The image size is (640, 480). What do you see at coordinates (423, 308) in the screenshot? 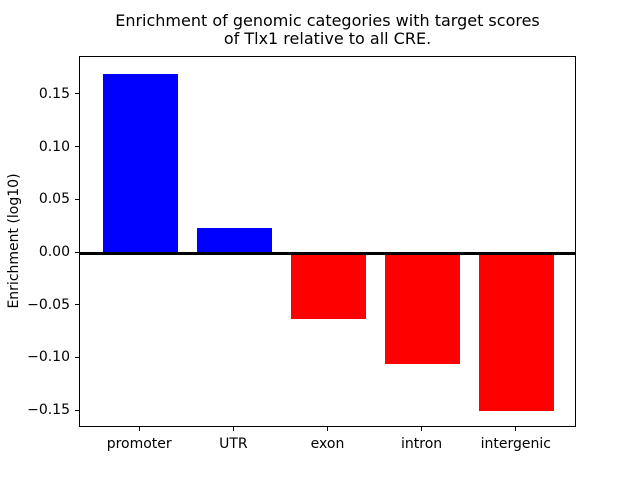
I see `bar-intron` at bounding box center [423, 308].